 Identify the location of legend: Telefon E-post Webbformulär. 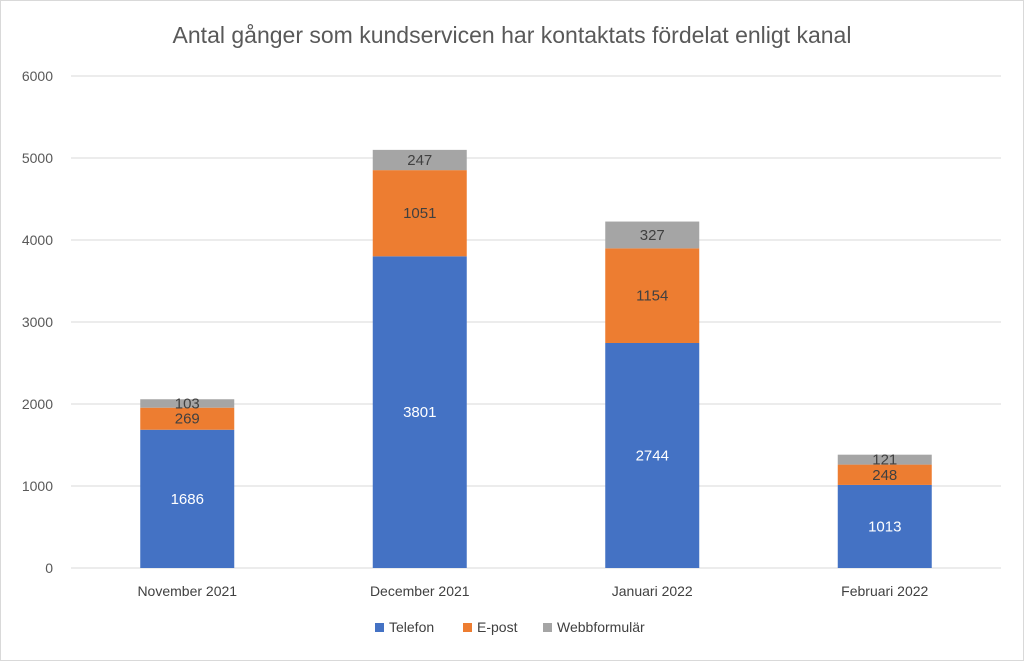
(510, 627).